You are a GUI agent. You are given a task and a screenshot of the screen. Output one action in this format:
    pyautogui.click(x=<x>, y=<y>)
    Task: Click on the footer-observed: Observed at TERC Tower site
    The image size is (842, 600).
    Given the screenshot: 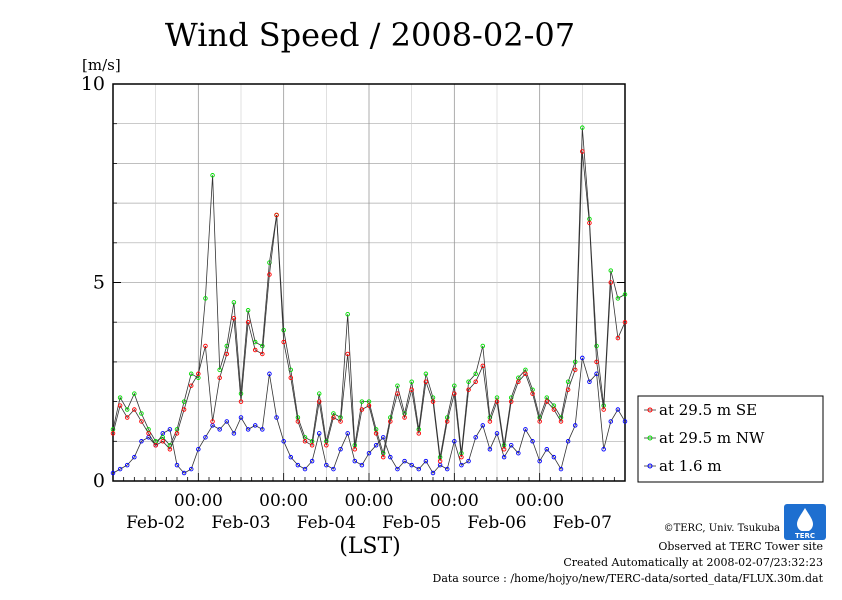 What is the action you would take?
    pyautogui.click(x=740, y=546)
    